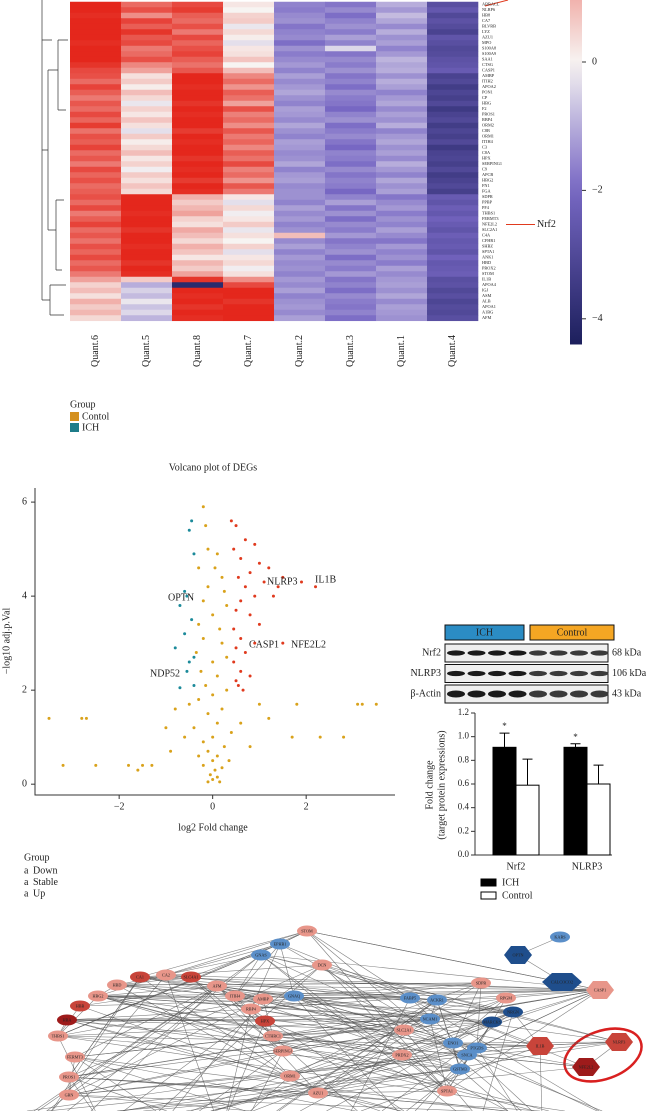 Image resolution: width=649 pixels, height=1111 pixels. I want to click on legend-swatch, so click(488, 882).